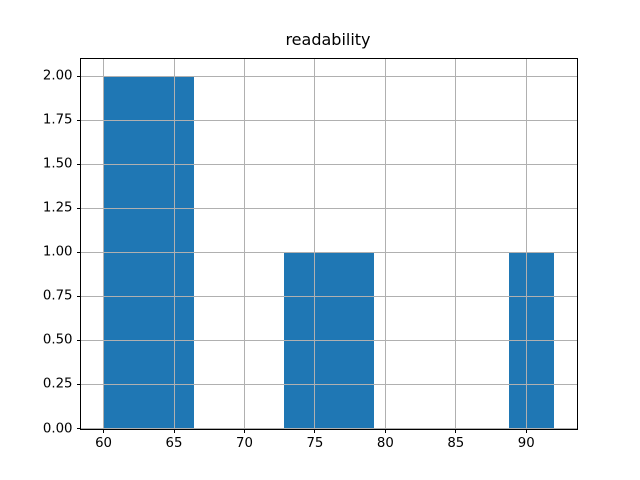 Image resolution: width=640 pixels, height=480 pixels. What do you see at coordinates (57, 208) in the screenshot?
I see `y-tick-label: 1.25` at bounding box center [57, 208].